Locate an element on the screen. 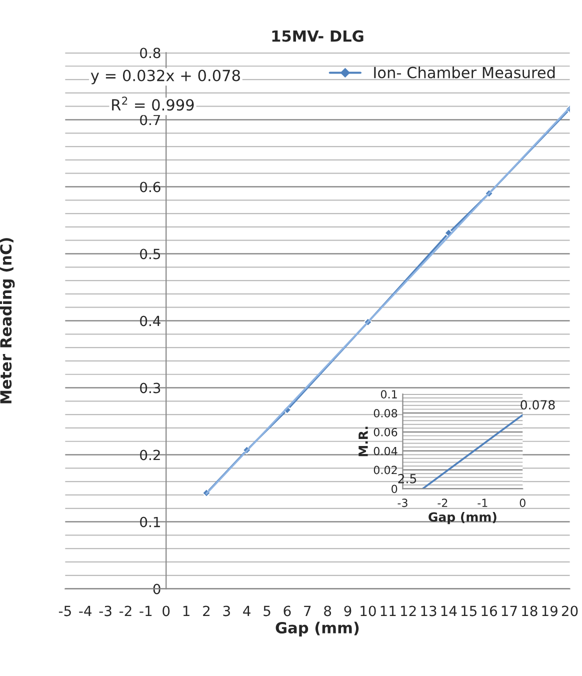  x-tick-label: 18 is located at coordinates (530, 611).